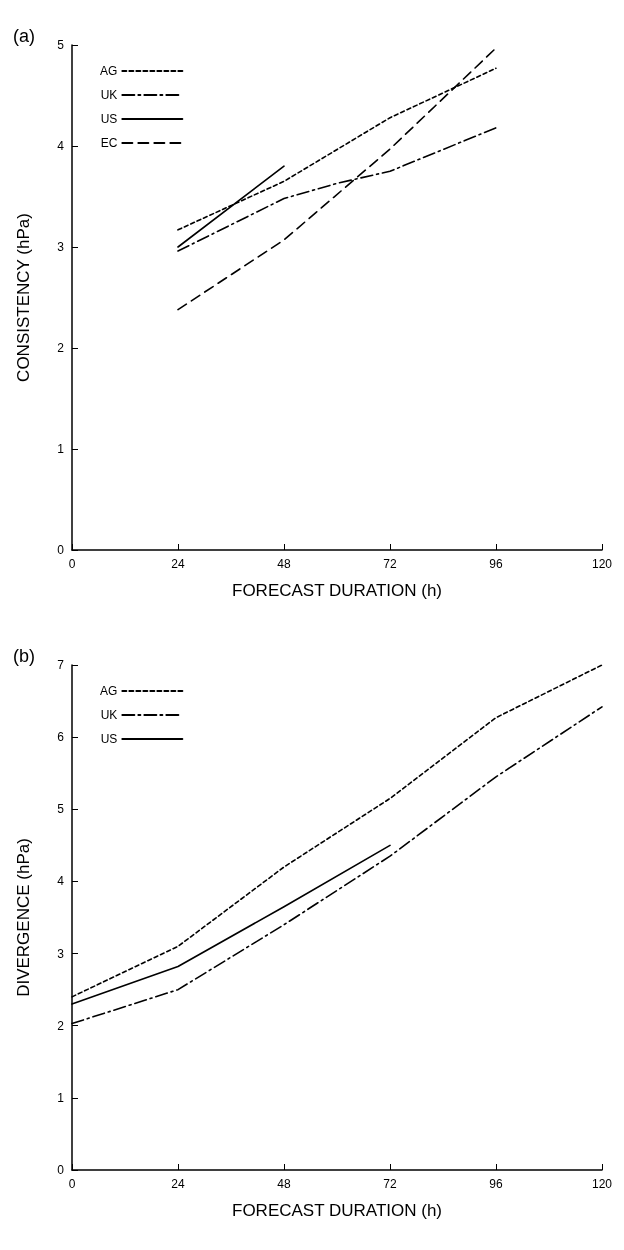 The height and width of the screenshot is (1250, 624). What do you see at coordinates (24, 656) in the screenshot?
I see `chart-title: (b)` at bounding box center [24, 656].